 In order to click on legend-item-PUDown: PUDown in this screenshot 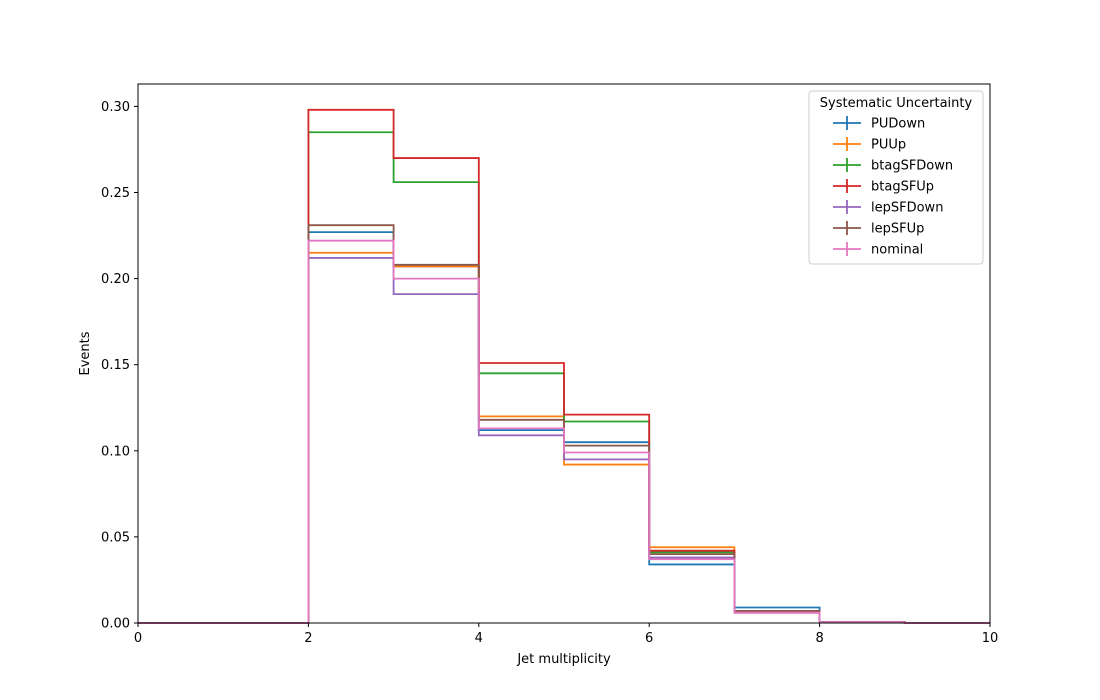, I will do `click(879, 124)`.